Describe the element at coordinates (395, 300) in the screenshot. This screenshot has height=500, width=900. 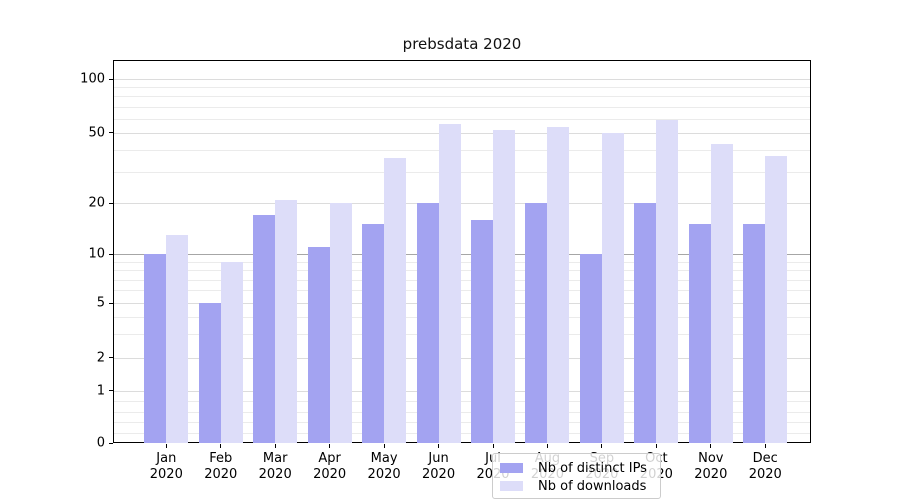
I see `bar-downloads-may` at that location.